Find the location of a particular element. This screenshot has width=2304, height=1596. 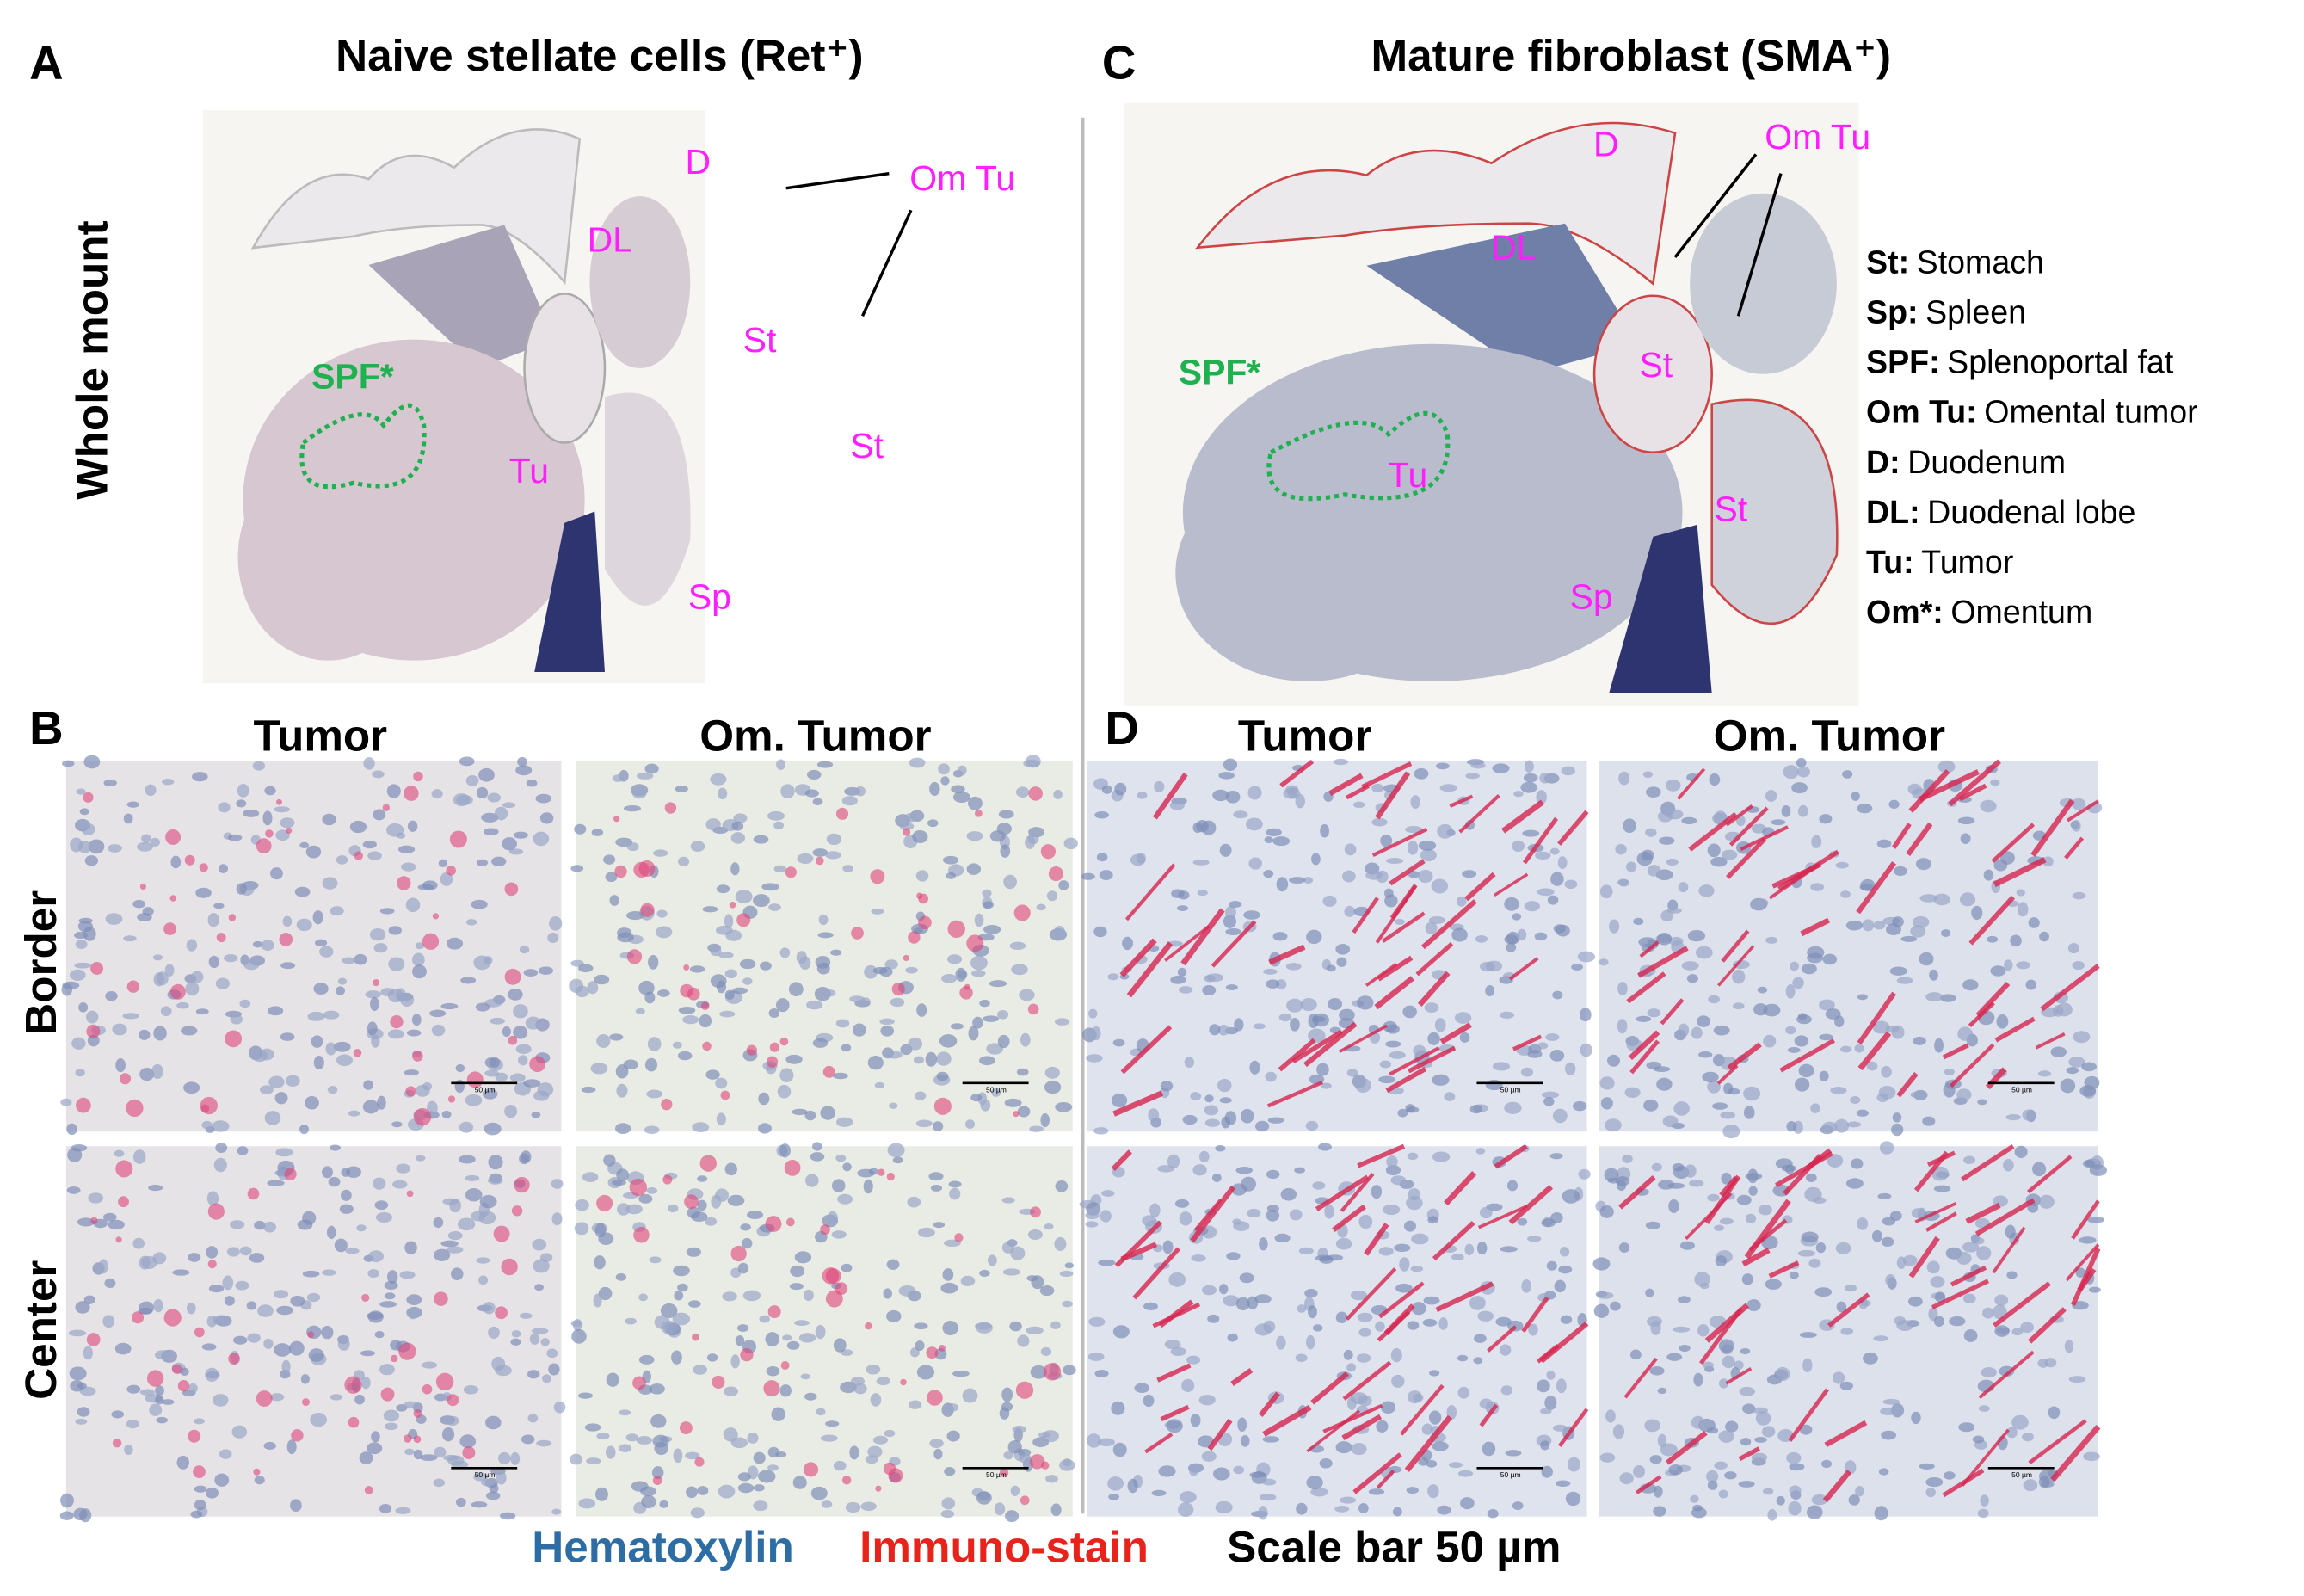

organ-label: St is located at coordinates (760, 340).